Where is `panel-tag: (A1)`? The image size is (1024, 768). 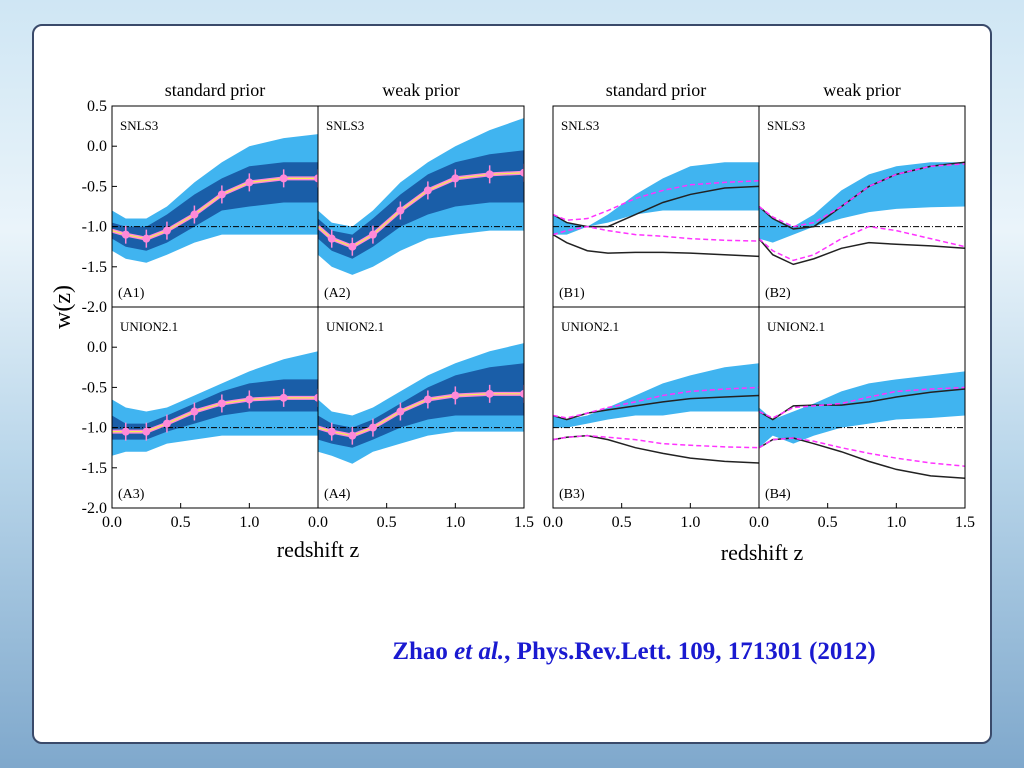 panel-tag: (A1) is located at coordinates (131, 293).